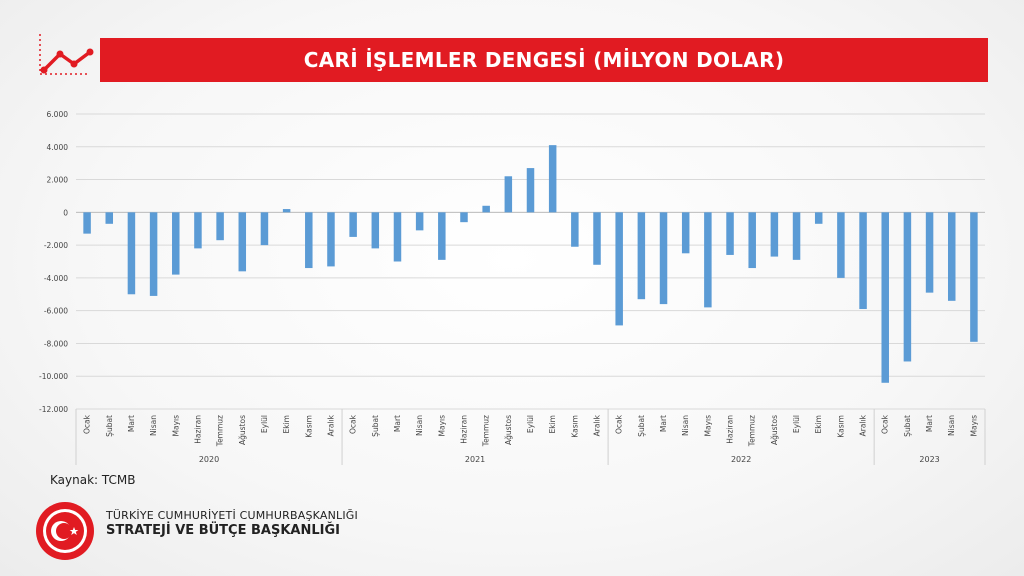 The height and width of the screenshot is (576, 1024). I want to click on y-tick-label: 0, so click(65, 212).